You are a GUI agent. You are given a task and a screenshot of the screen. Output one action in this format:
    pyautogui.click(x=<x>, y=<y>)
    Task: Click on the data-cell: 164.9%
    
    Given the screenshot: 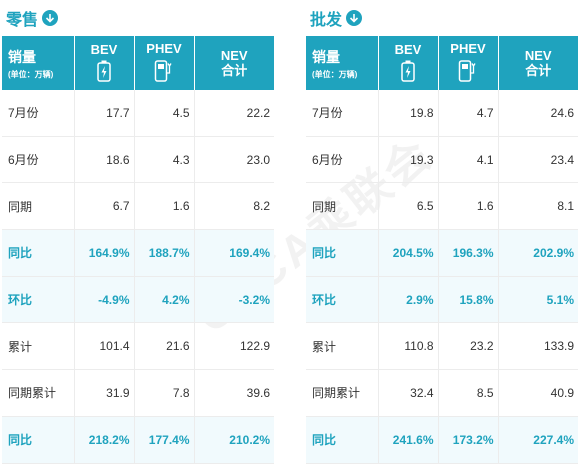 What is the action you would take?
    pyautogui.click(x=104, y=253)
    